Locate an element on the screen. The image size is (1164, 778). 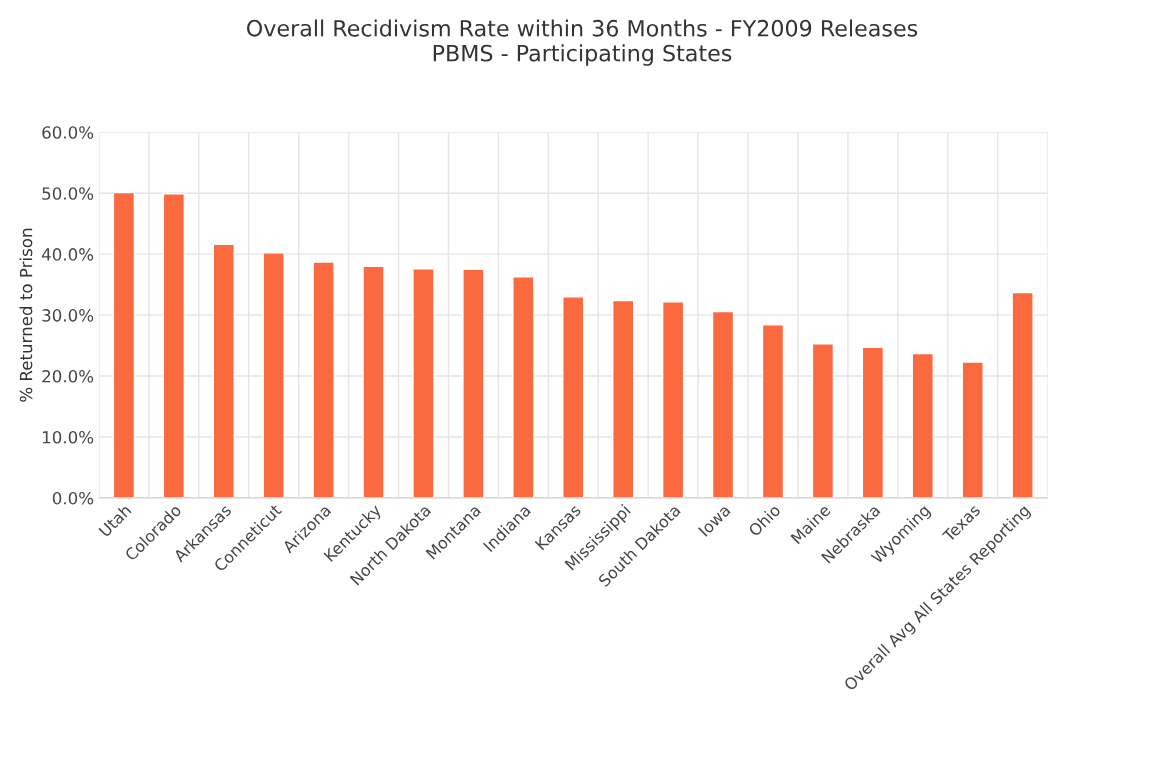
y-tick-label: 50.0% is located at coordinates (68, 193).